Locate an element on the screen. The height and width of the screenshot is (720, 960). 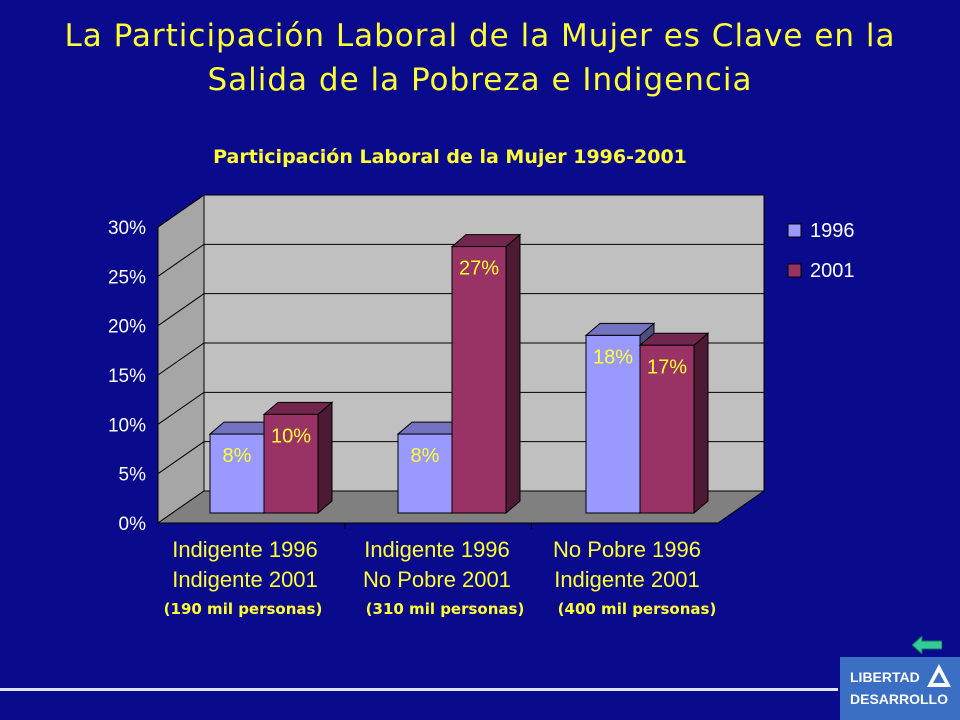
category-label-2: Indigente 1996 No Pobre 2001 is located at coordinates (437, 565).